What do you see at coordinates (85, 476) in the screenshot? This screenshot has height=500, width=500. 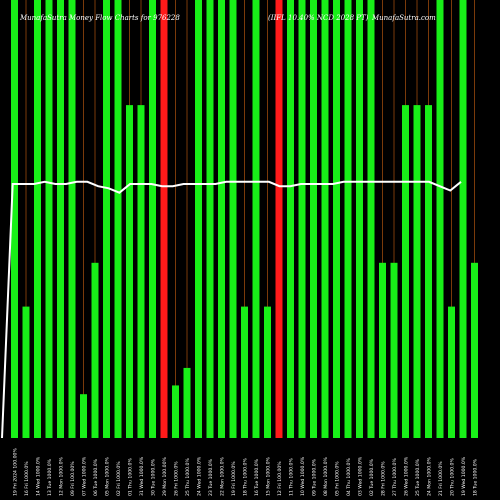 I see `x-tick-label: 07 Wed 1000.0%` at bounding box center [85, 476].